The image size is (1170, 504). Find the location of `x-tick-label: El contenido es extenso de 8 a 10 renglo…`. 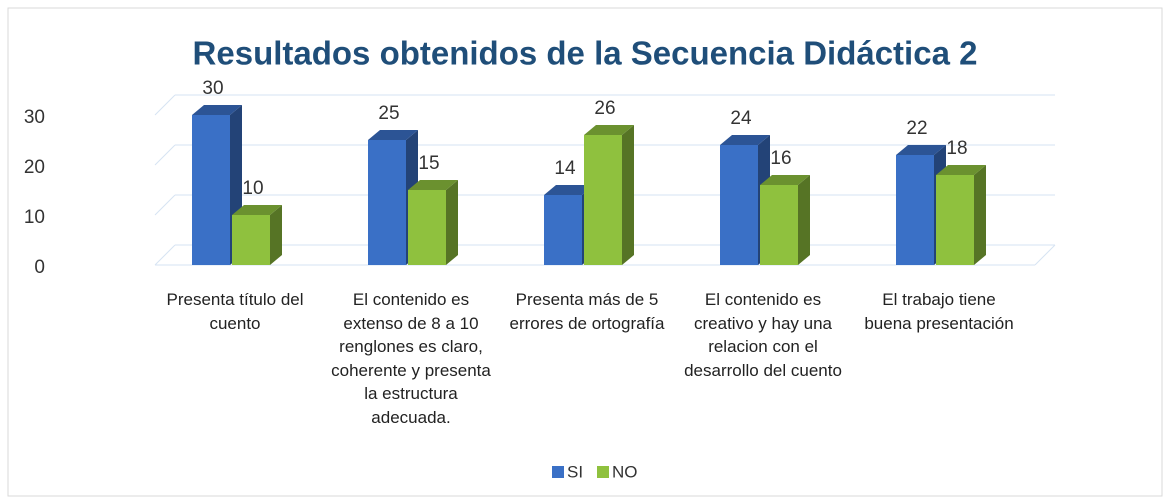

x-tick-label: El contenido es extenso de 8 a 10 renglo… is located at coordinates (411, 358).